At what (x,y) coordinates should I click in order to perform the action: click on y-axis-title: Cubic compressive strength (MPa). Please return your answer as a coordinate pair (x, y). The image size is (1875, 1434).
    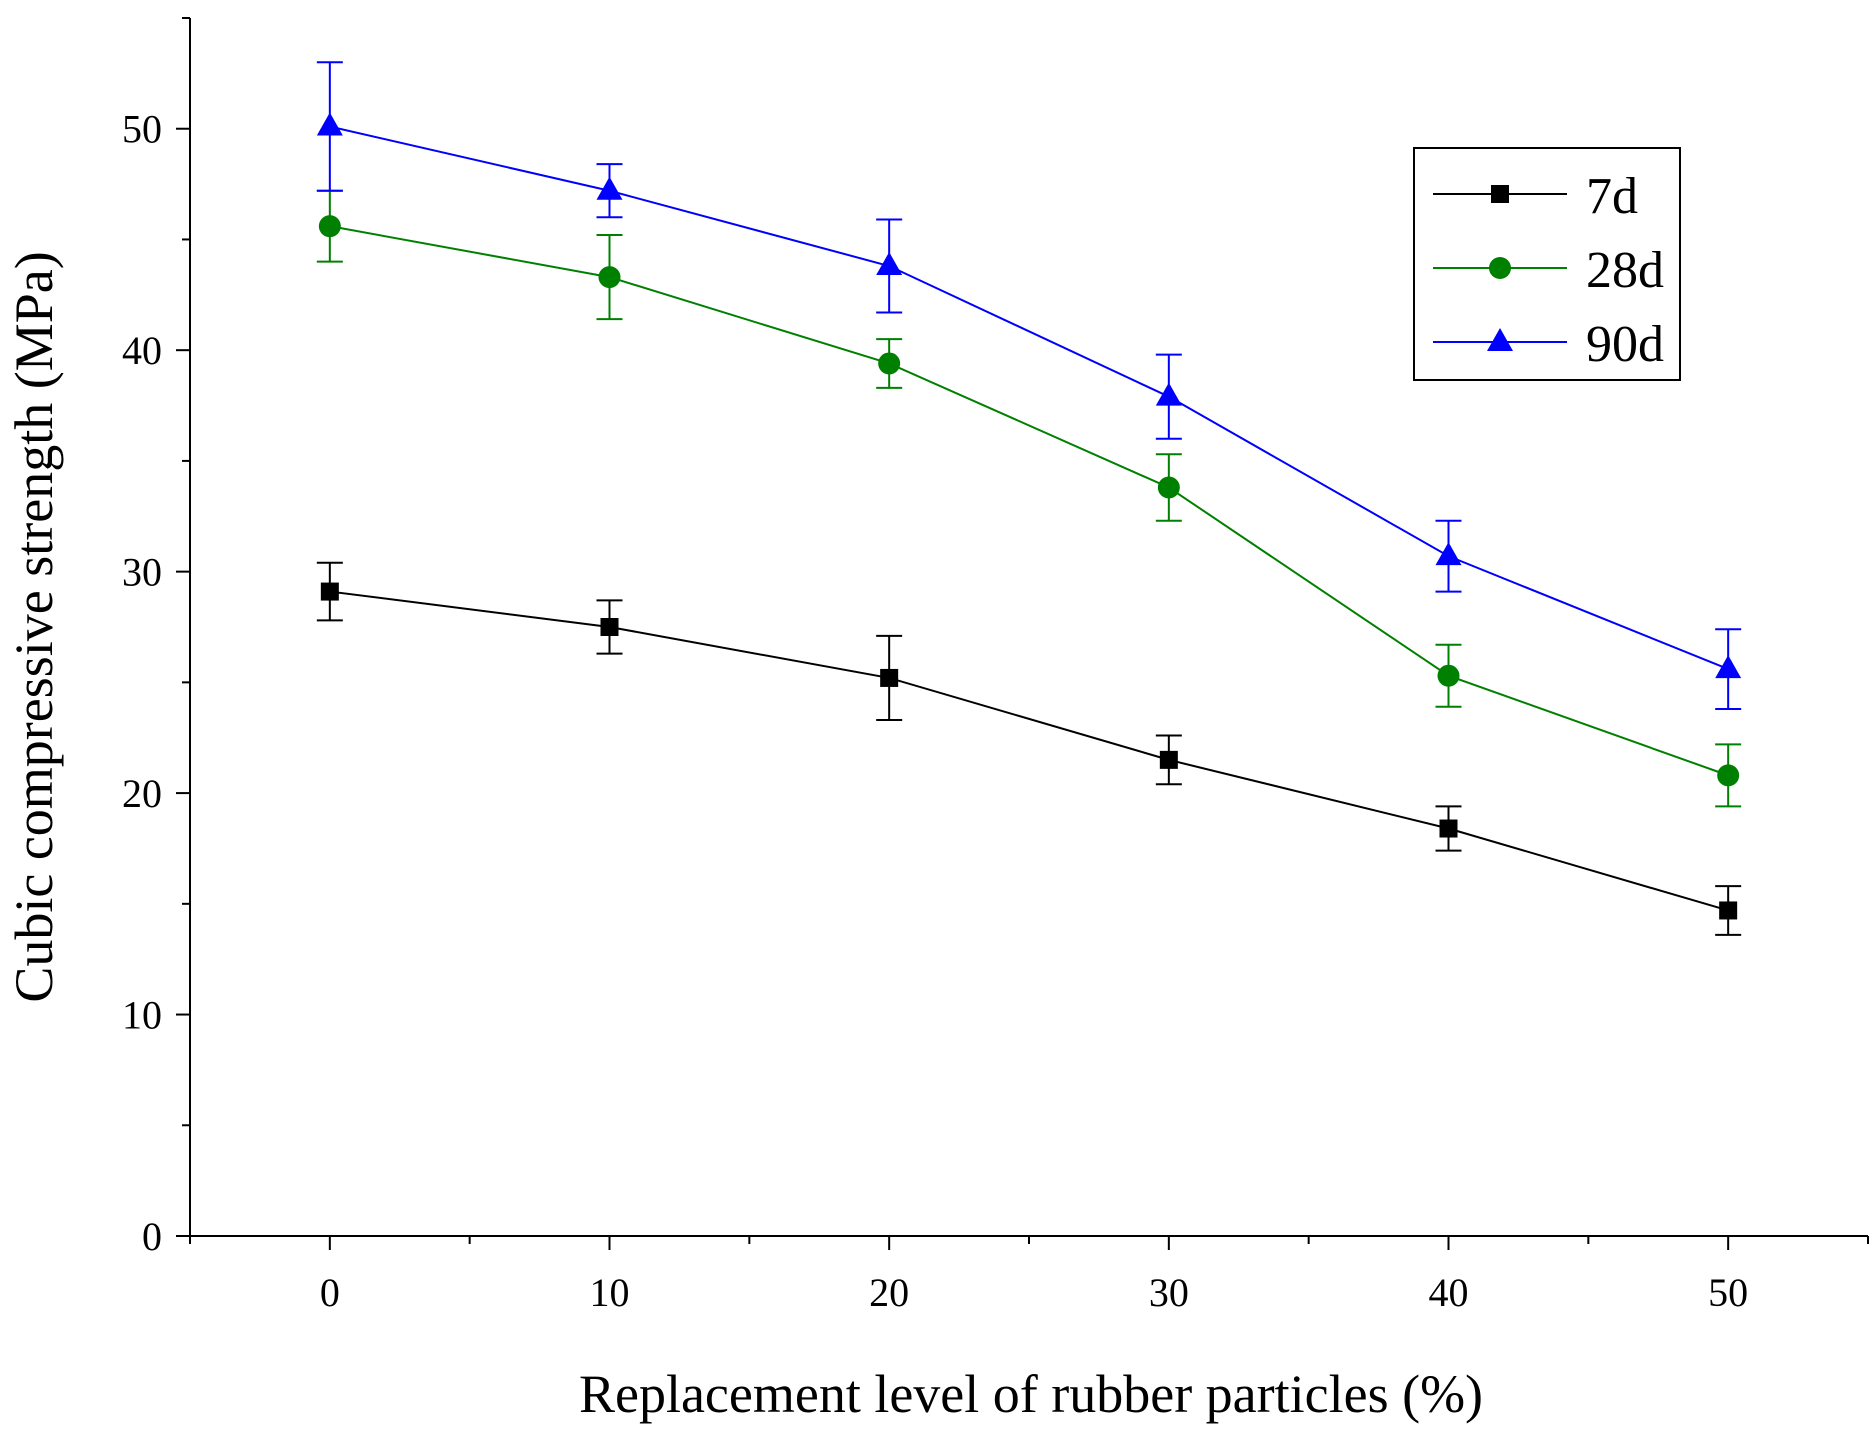
    Looking at the image, I should click on (34, 626).